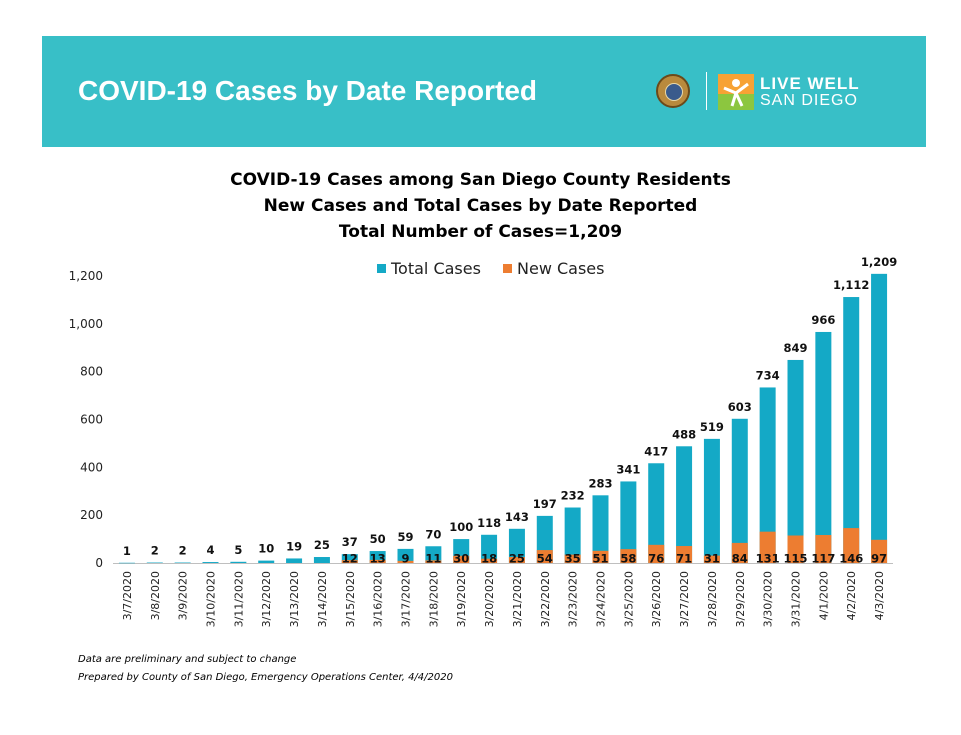  I want to click on data-label-new: 51, so click(600, 559).